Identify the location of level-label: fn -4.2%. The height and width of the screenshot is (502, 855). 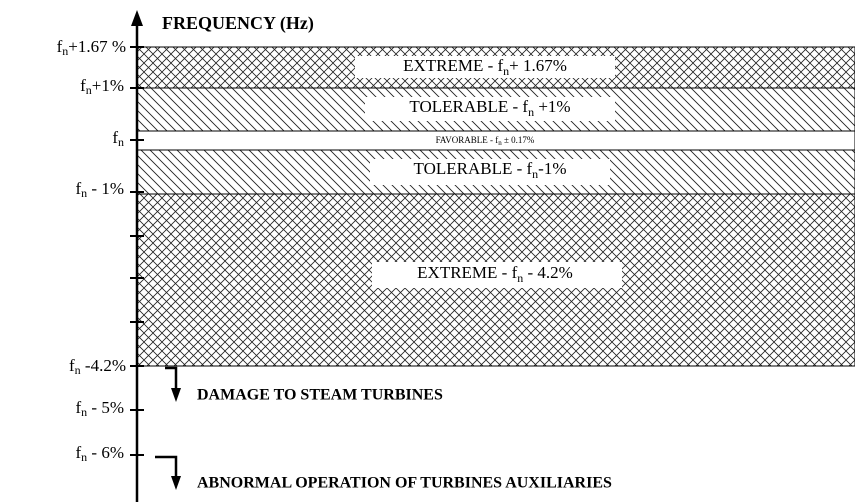
(97, 366).